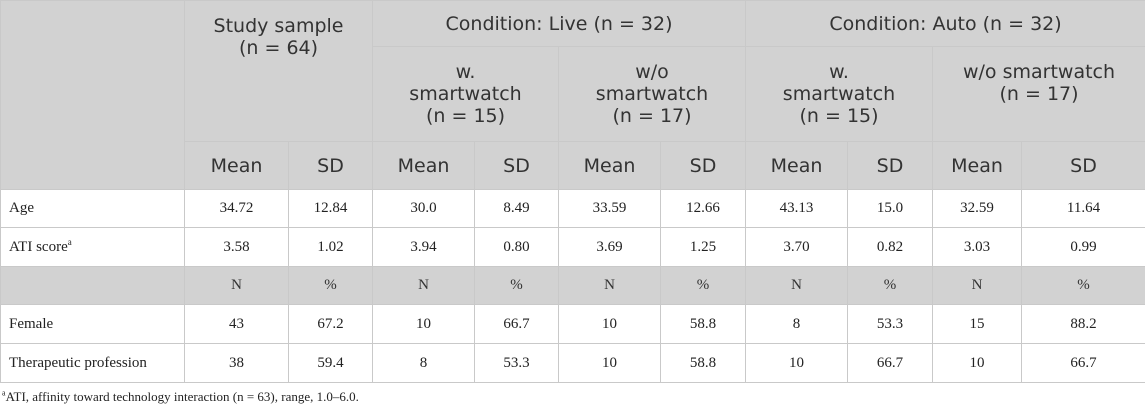 The height and width of the screenshot is (406, 1145). What do you see at coordinates (330, 247) in the screenshot?
I see `table-cell: 1.02` at bounding box center [330, 247].